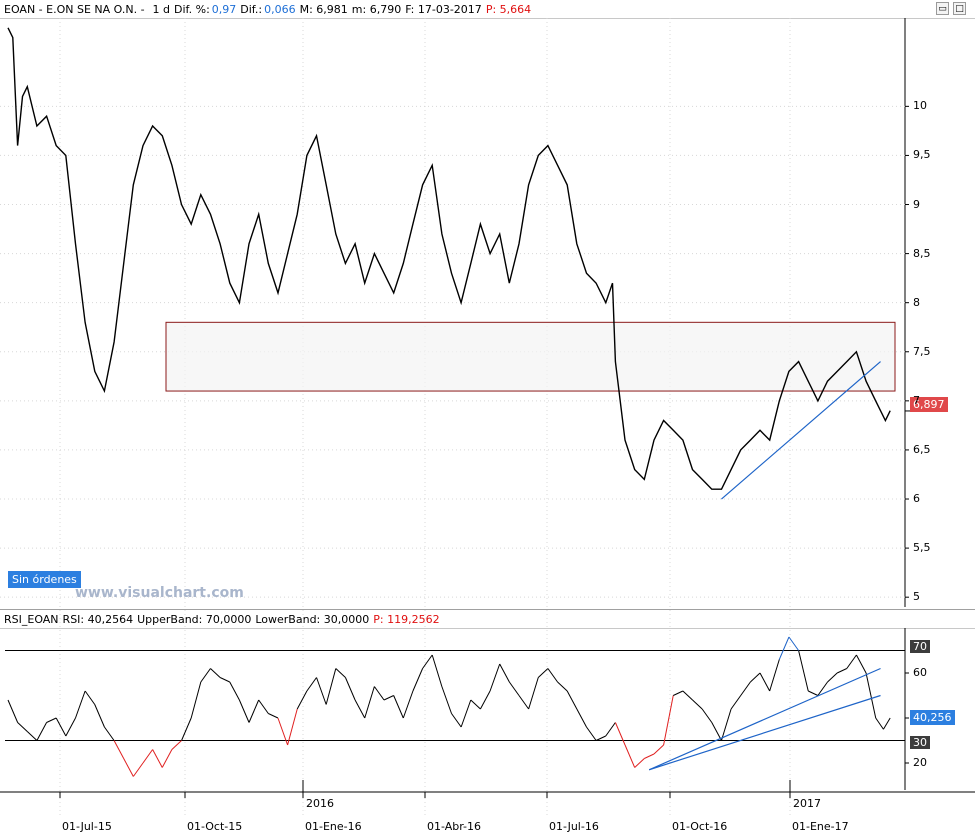  Describe the element at coordinates (161, 9) in the screenshot. I see `period-label: 1 d` at that location.